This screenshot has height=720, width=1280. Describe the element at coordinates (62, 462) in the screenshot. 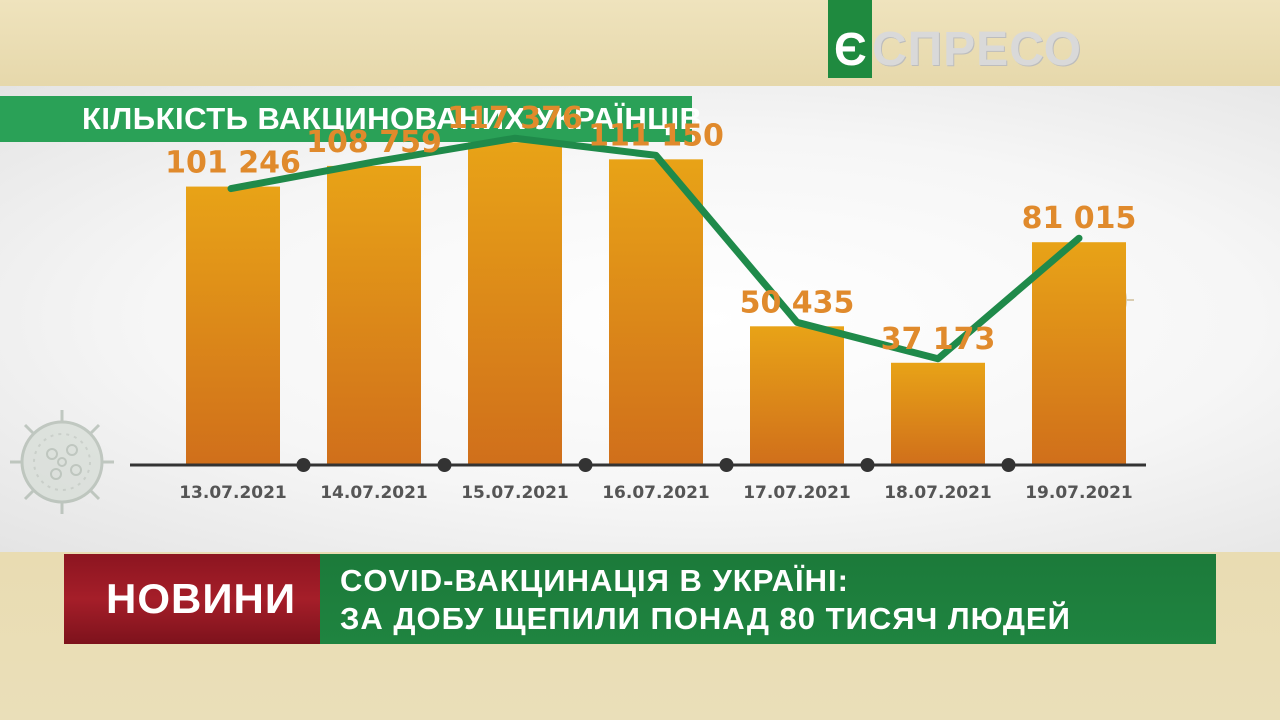

I see `virus-icon` at that location.